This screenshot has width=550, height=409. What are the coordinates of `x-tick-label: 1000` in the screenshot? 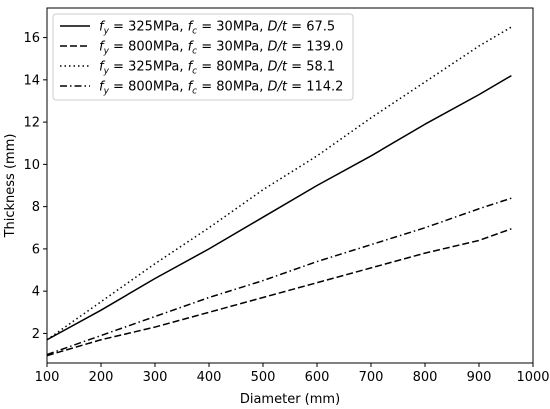 It's located at (532, 377).